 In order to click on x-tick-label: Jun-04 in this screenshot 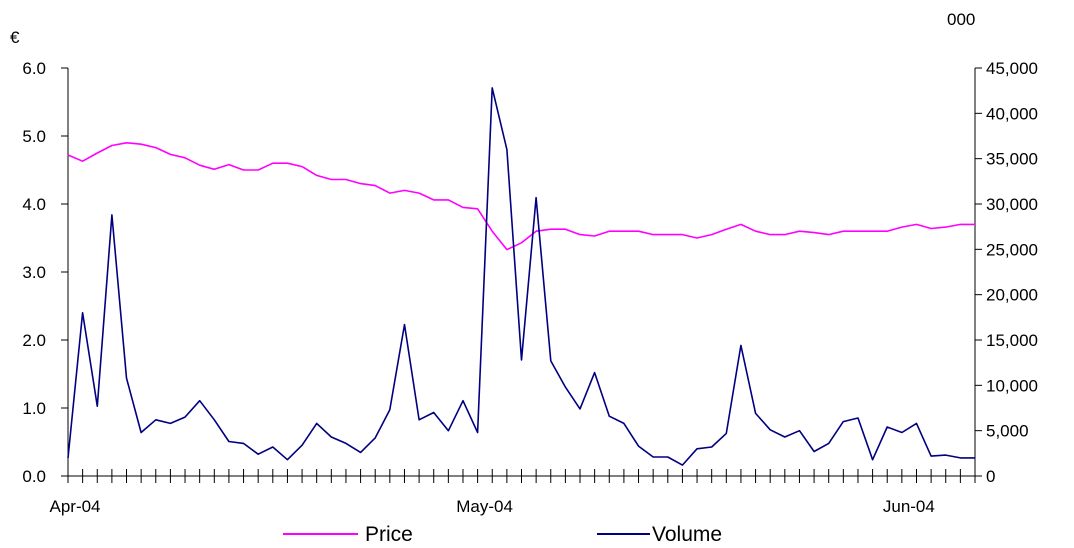, I will do `click(909, 506)`.